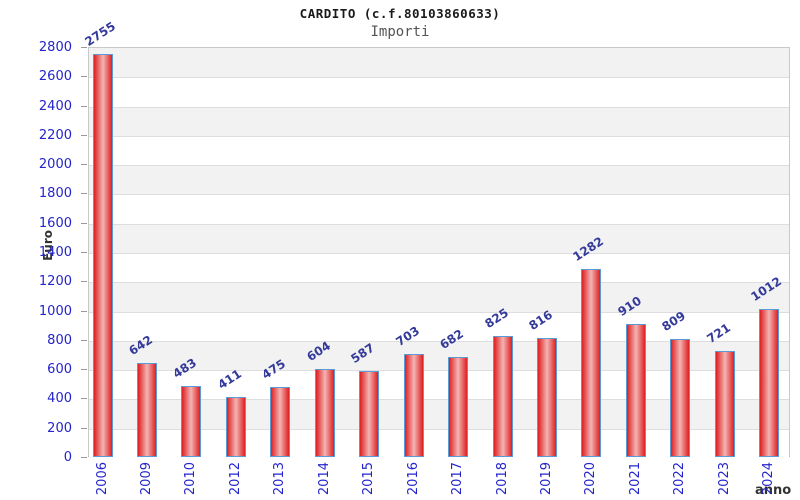  Describe the element at coordinates (55, 135) in the screenshot. I see `y-tick-label: 2200` at that location.